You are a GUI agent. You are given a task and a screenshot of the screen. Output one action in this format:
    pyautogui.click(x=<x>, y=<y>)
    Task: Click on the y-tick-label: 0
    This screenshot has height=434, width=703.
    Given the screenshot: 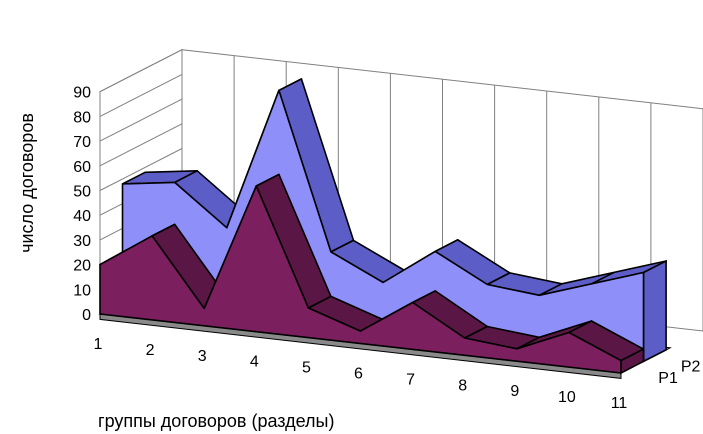 What is the action you would take?
    pyautogui.click(x=86, y=315)
    